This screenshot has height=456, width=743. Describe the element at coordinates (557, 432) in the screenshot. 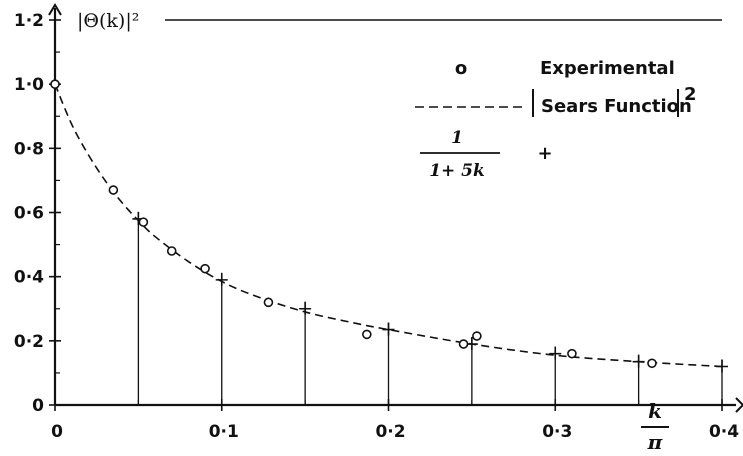

I see `x-tick-label: 0·3` at that location.